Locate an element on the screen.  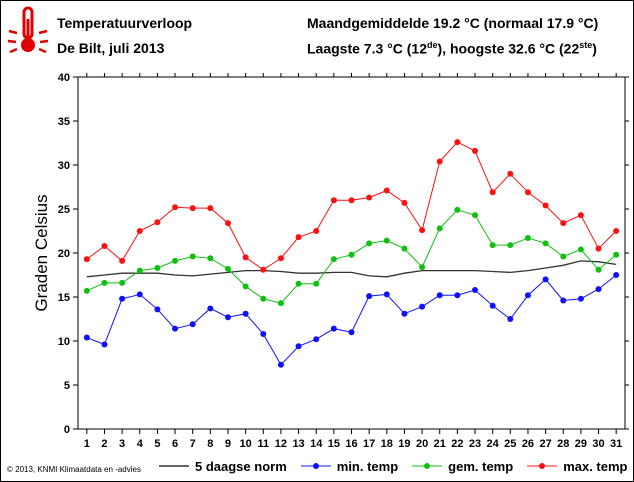
x-tick-label: 3 is located at coordinates (122, 444).